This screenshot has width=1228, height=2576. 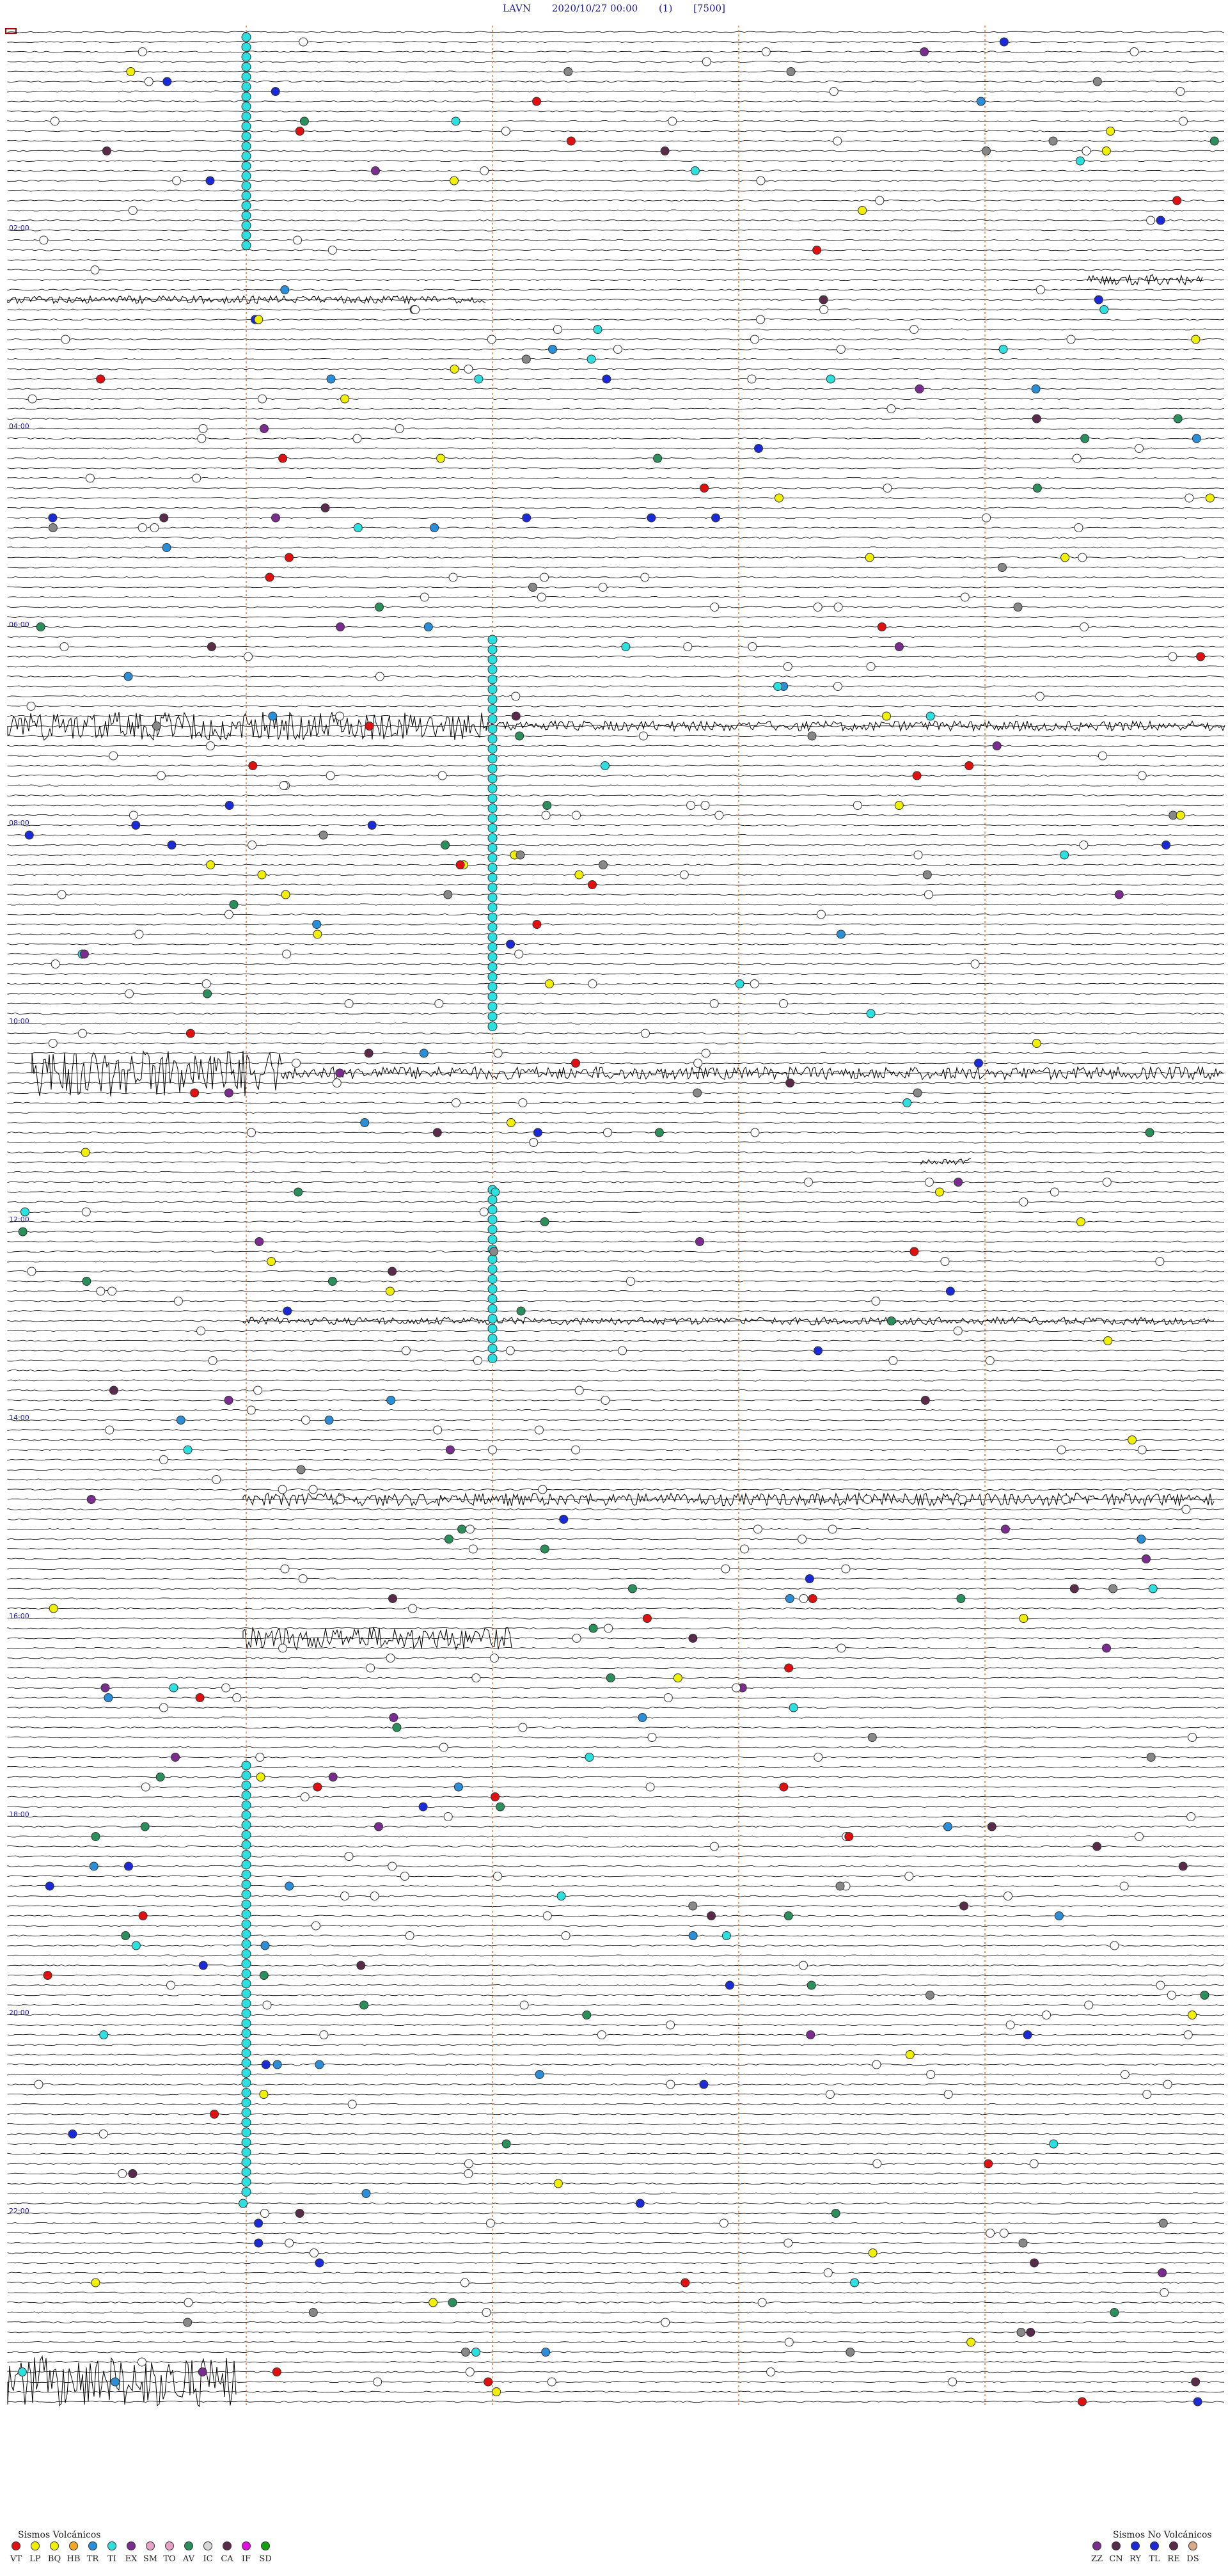 I want to click on legend-nonvolcanic-item-re: RE, so click(x=1173, y=2552).